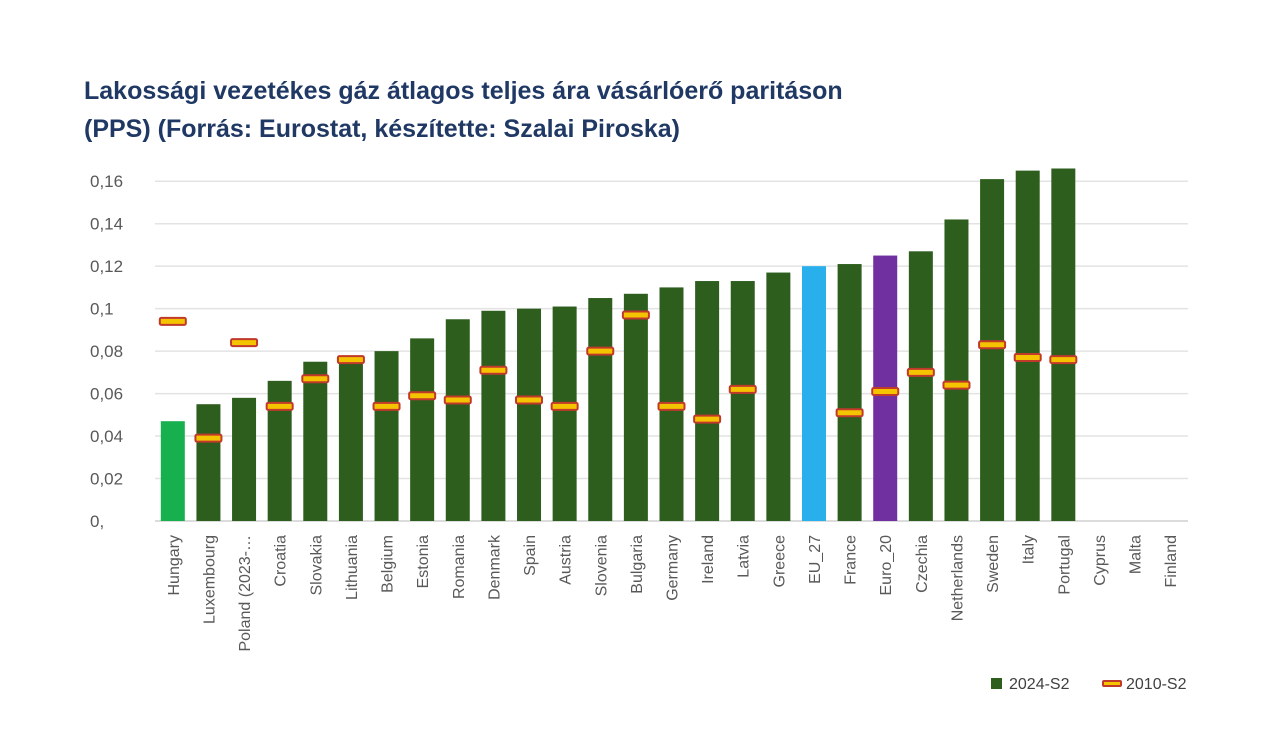 The image size is (1284, 755). What do you see at coordinates (673, 568) in the screenshot?
I see `x-tick-label: Germany` at bounding box center [673, 568].